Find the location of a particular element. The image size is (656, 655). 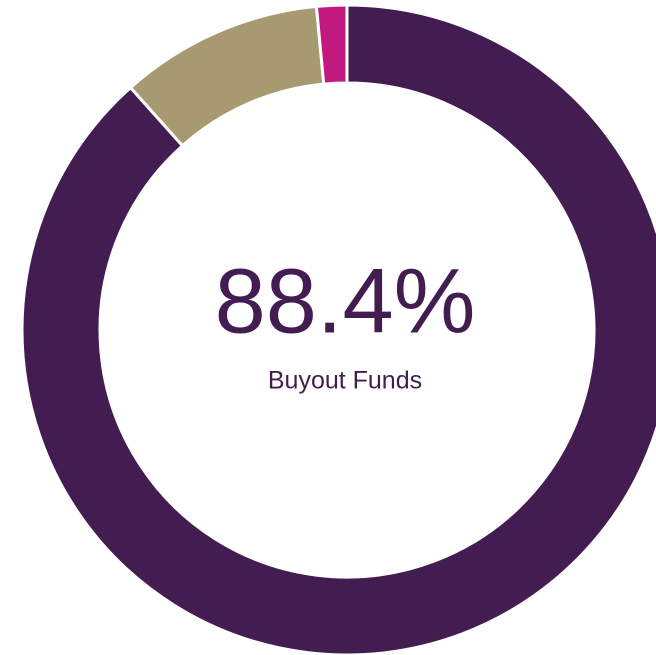

center-label: Buyout Funds is located at coordinates (345, 381).